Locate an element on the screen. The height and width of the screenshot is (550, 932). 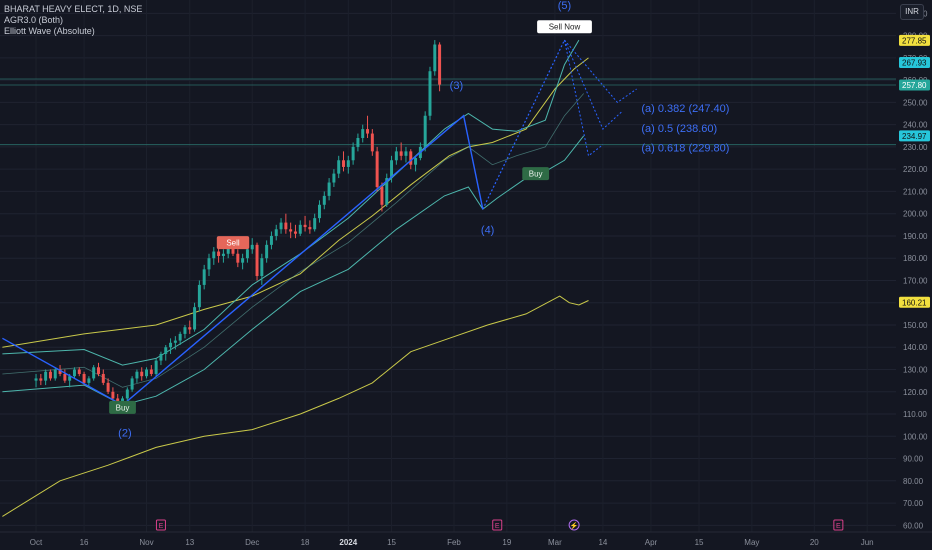
price-tick-label: 210.00 is located at coordinates (915, 191).